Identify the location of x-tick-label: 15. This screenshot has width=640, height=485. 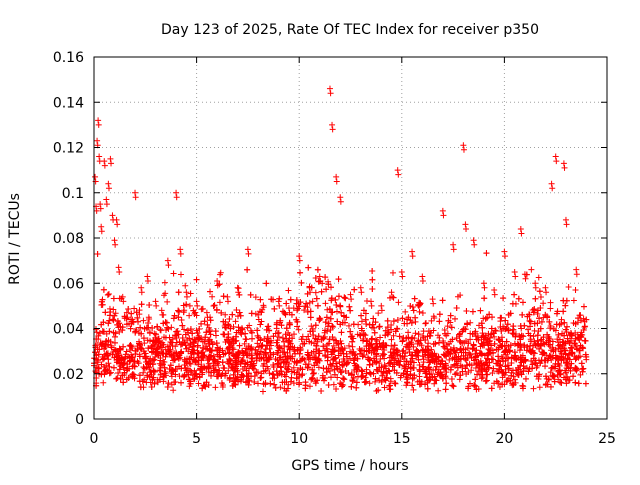
(402, 439).